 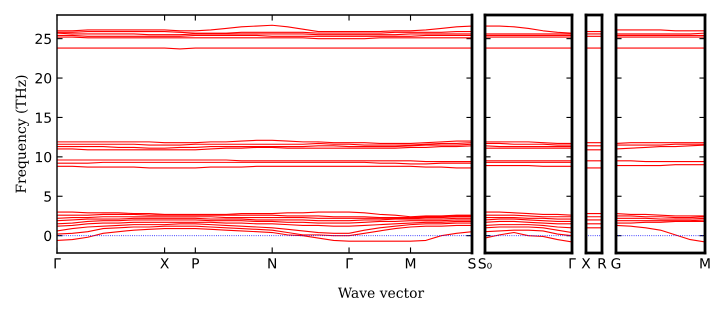 What do you see at coordinates (472, 263) in the screenshot?
I see `x-tick-label: S` at bounding box center [472, 263].